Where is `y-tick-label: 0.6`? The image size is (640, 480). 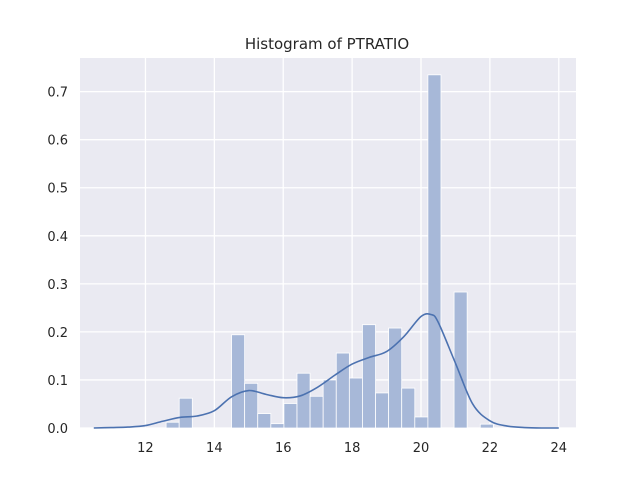
y-tick-label: 0.6 is located at coordinates (57, 141).